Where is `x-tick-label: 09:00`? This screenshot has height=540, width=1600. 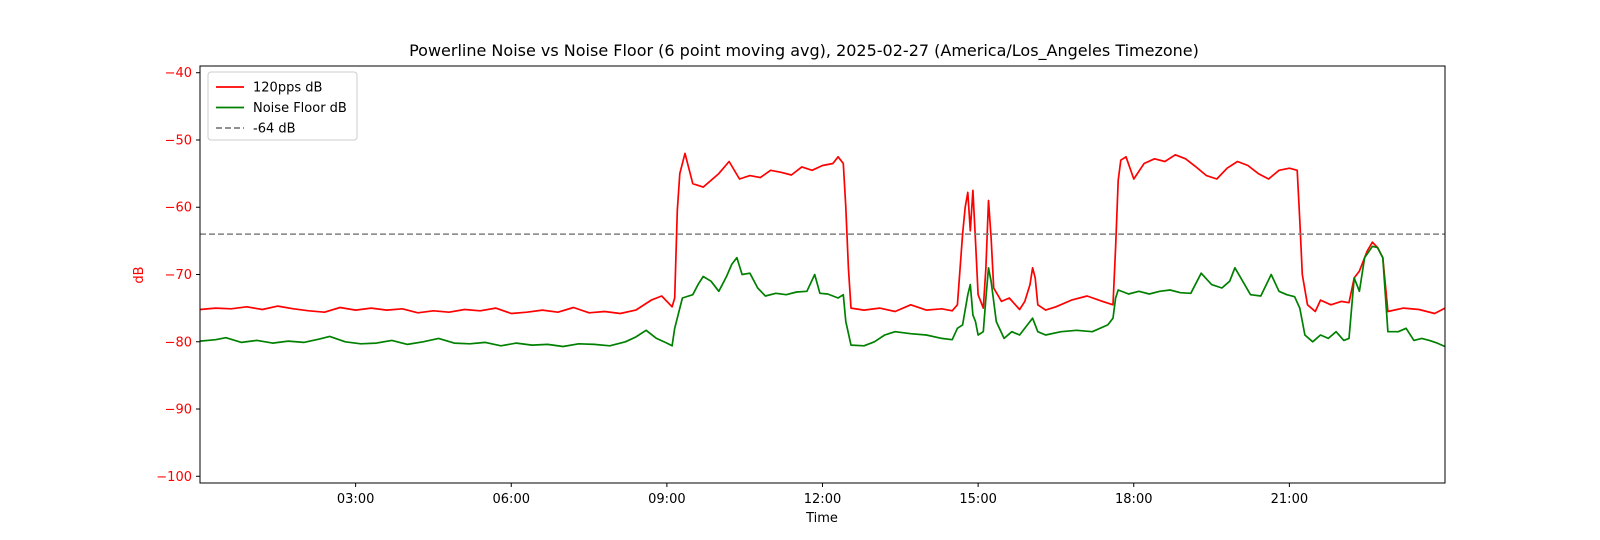 x-tick-label: 09:00 is located at coordinates (666, 499).